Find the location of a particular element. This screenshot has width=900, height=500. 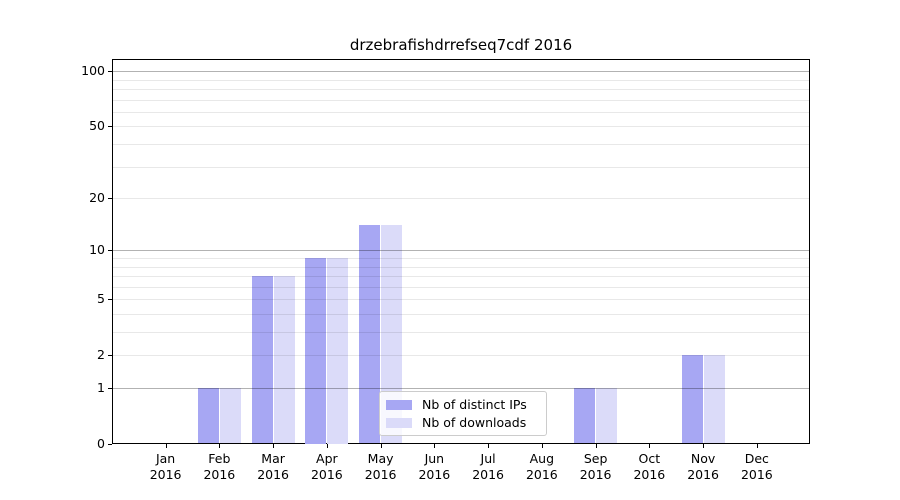

x-tick-month: Sep is located at coordinates (595, 458).